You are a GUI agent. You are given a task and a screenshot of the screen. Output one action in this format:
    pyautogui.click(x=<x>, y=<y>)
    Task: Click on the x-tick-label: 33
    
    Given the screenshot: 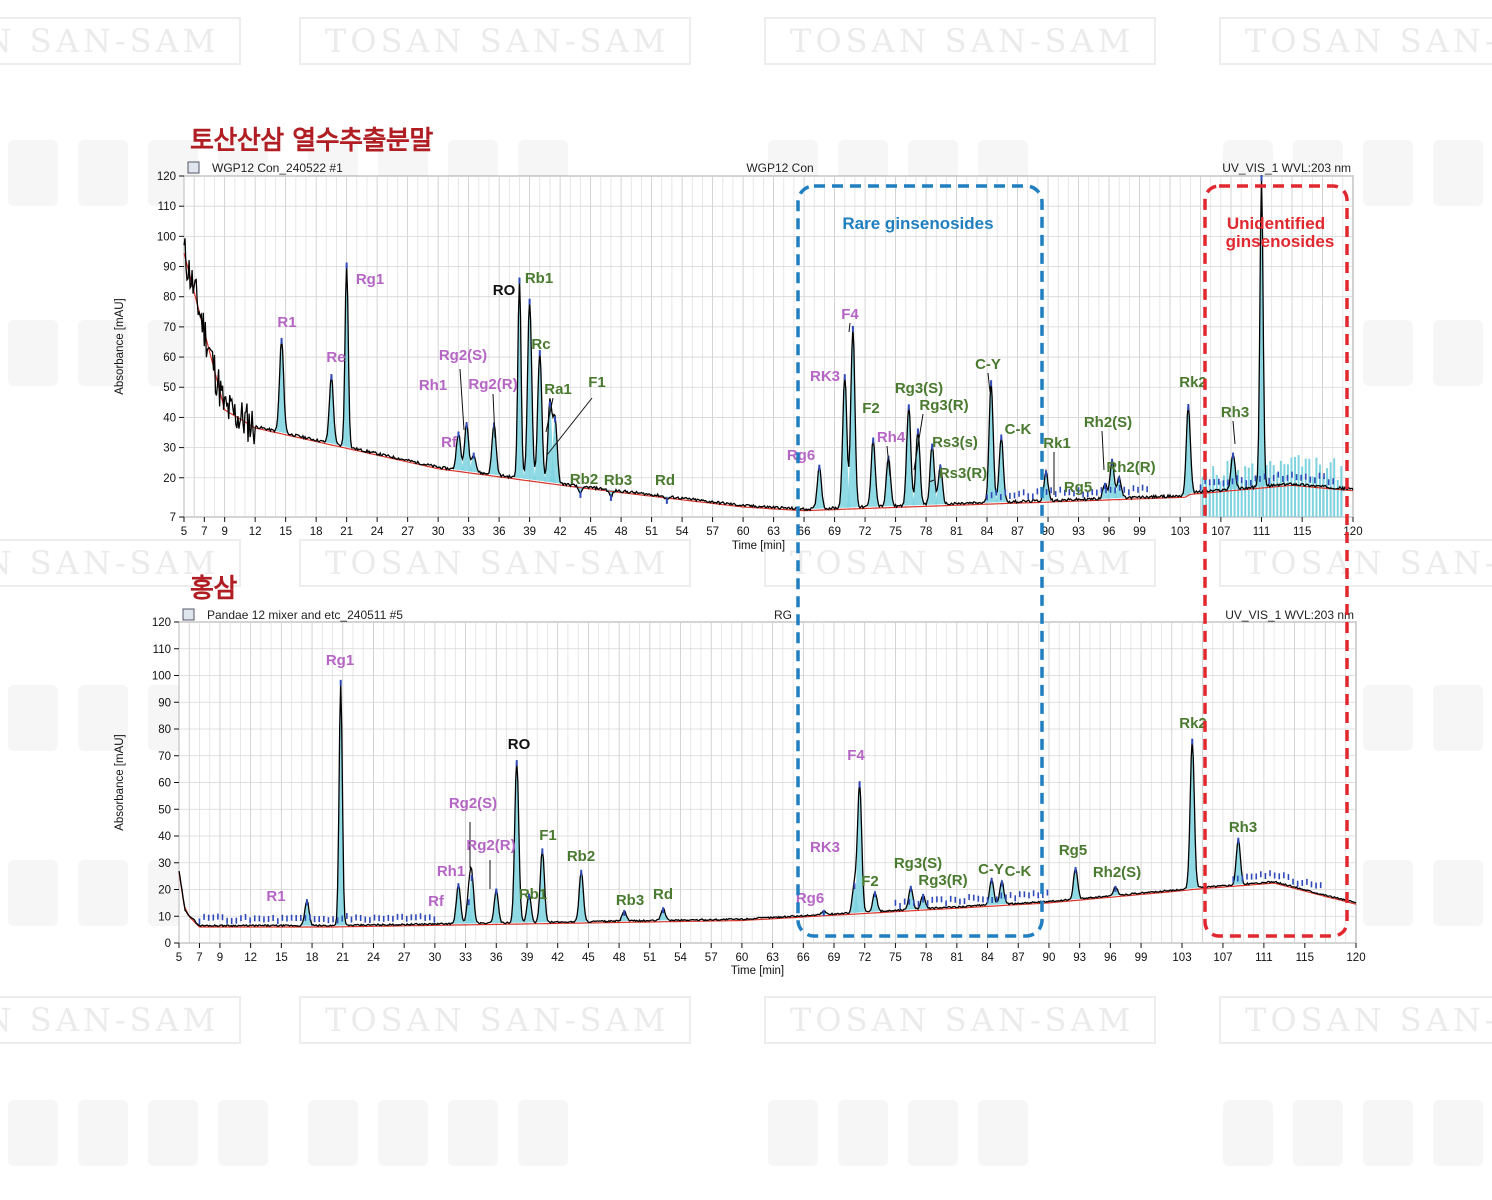 What is the action you would take?
    pyautogui.click(x=468, y=532)
    